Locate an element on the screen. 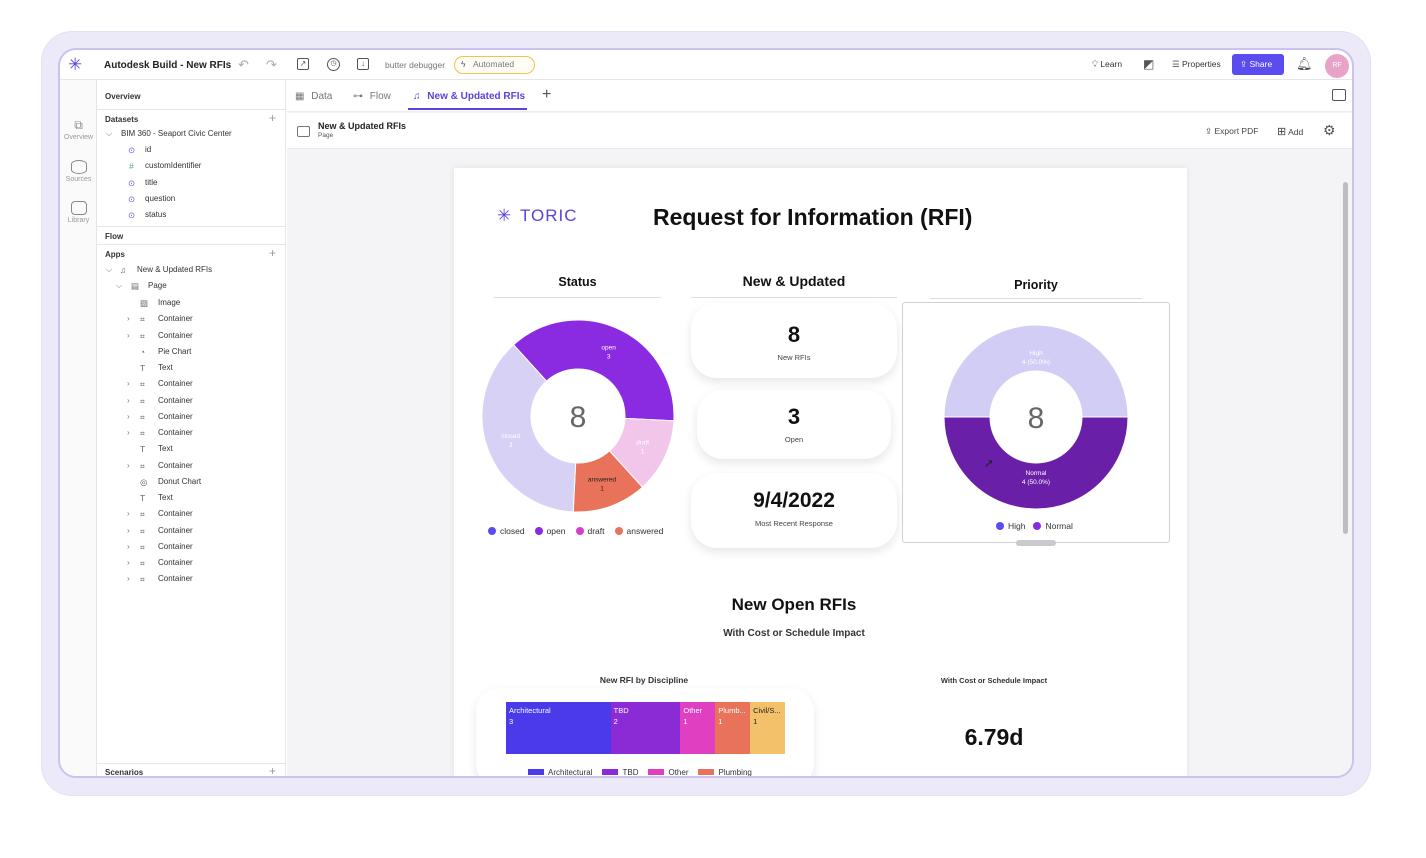 The image size is (1426, 858). component-label: Container is located at coordinates (175, 530).